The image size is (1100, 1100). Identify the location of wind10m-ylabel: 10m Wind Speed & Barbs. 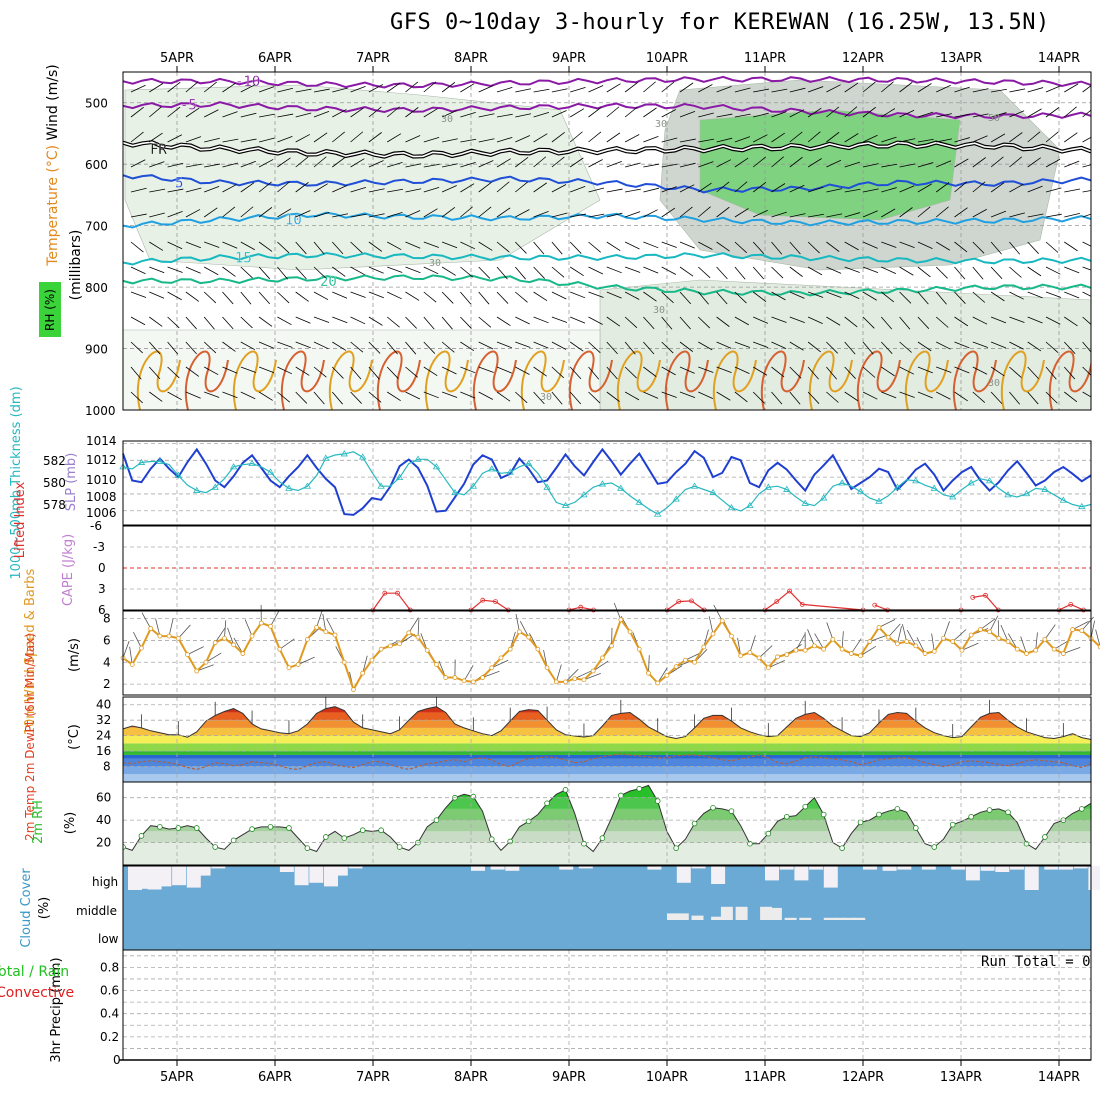
(30, 652).